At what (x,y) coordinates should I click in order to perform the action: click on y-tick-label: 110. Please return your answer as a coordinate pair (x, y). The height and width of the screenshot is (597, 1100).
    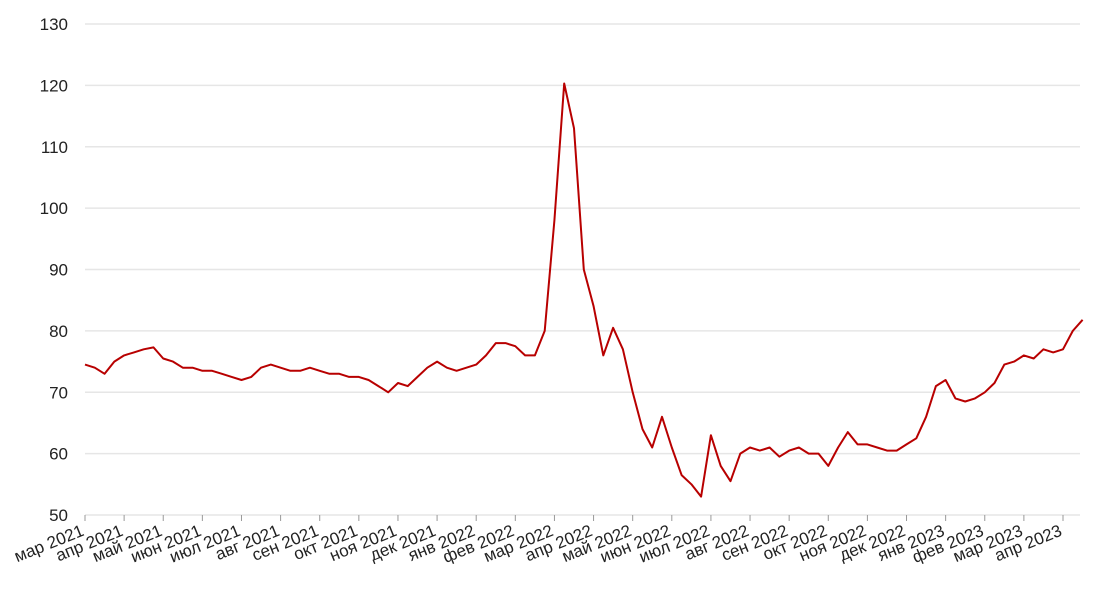
    Looking at the image, I should click on (54, 147).